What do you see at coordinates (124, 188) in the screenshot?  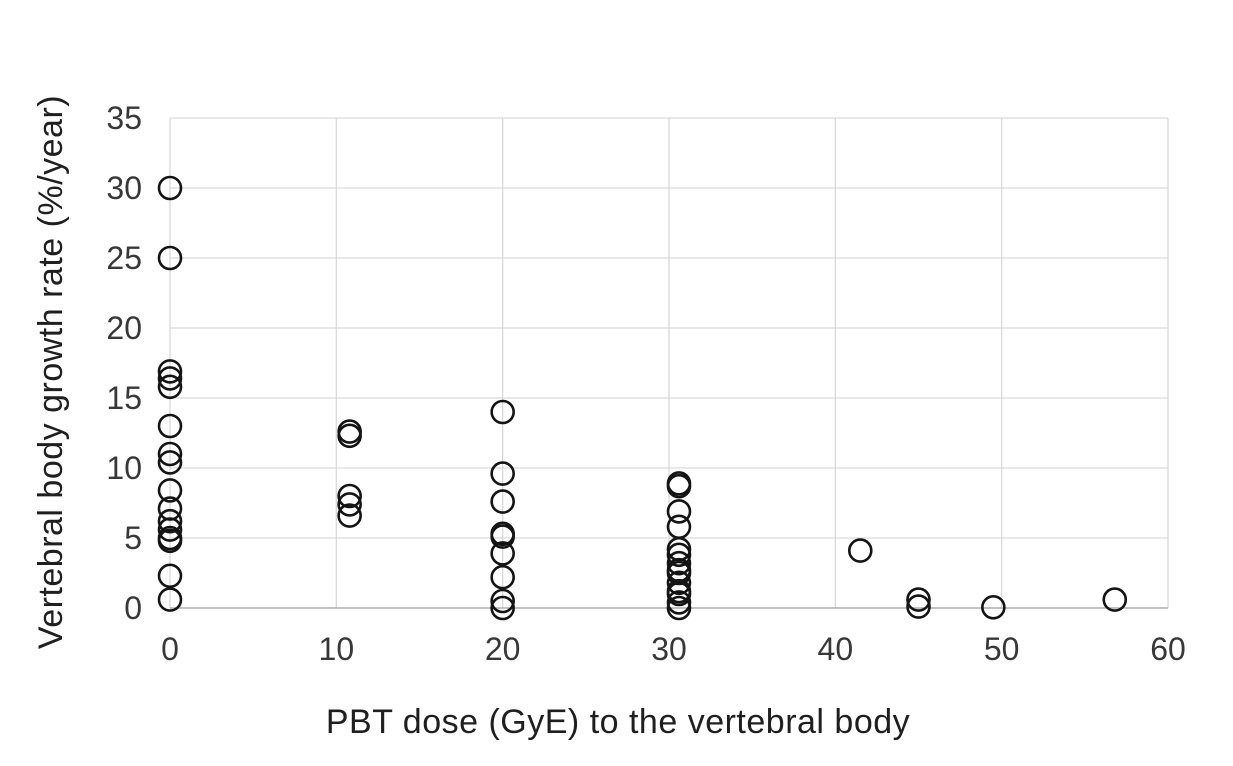 I see `y-tick-label: 30` at bounding box center [124, 188].